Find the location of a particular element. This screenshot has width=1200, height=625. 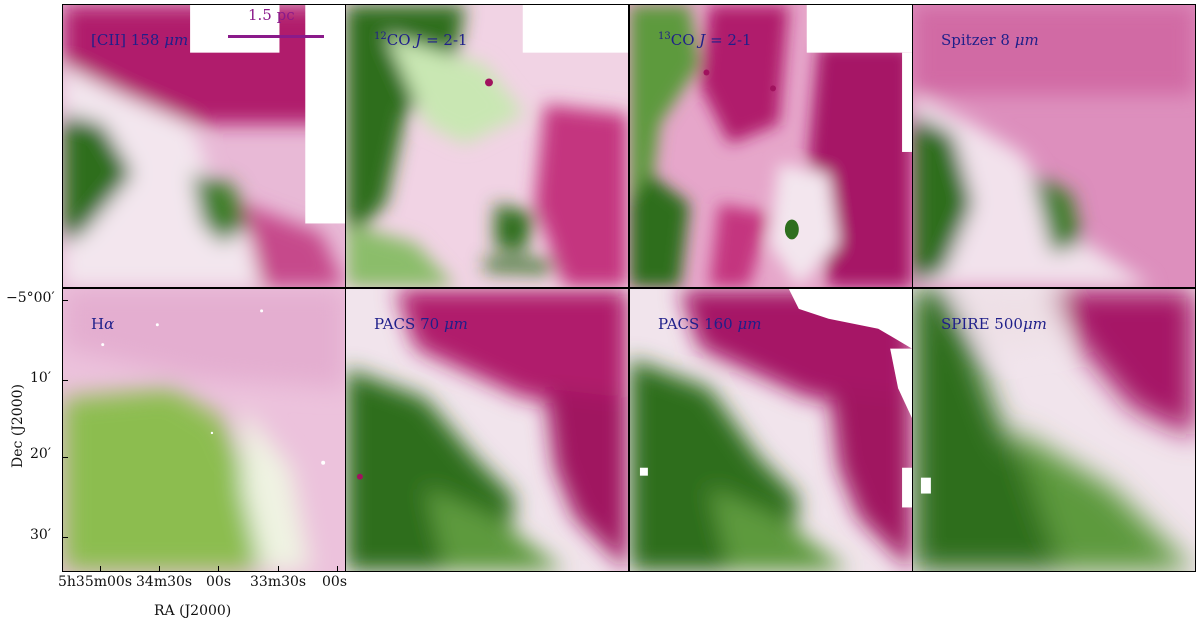

panel-label-pacs70: PACS 70 μm is located at coordinates (421, 324).